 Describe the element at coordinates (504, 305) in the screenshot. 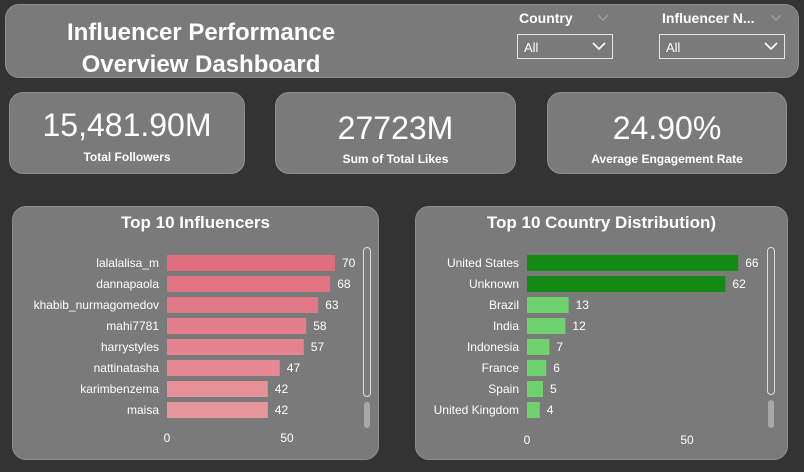

I see `category-label: Brazil` at that location.